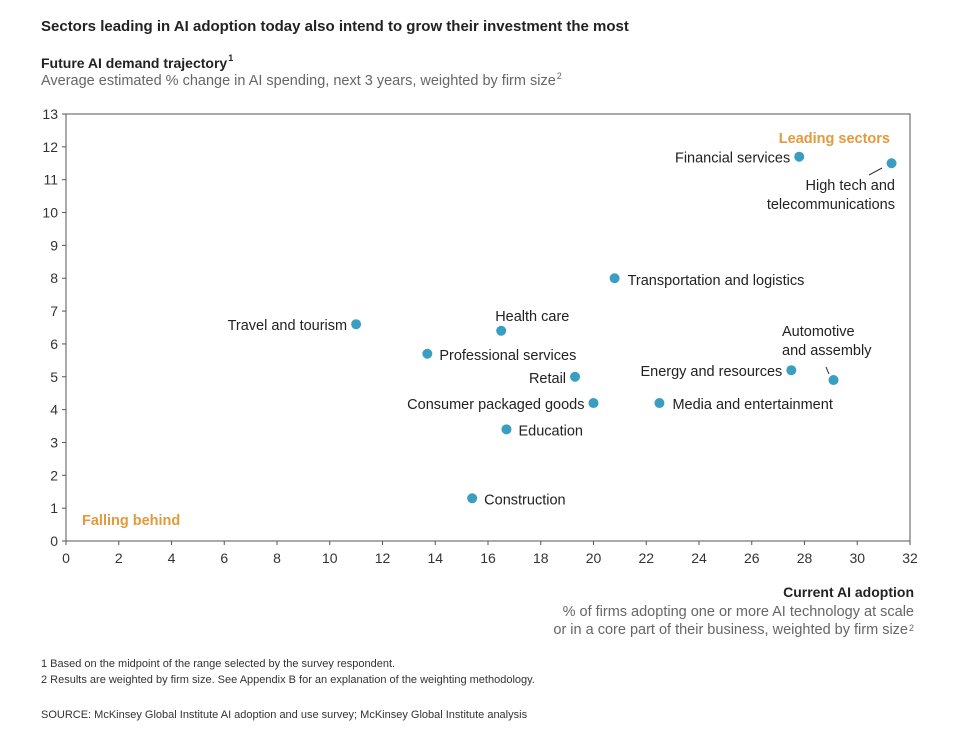 The width and height of the screenshot is (960, 736). What do you see at coordinates (488, 558) in the screenshot?
I see `x-tick-label: 16` at bounding box center [488, 558].